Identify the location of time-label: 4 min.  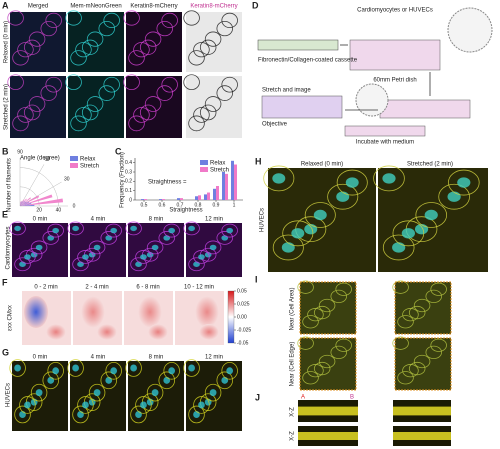
(98, 220).